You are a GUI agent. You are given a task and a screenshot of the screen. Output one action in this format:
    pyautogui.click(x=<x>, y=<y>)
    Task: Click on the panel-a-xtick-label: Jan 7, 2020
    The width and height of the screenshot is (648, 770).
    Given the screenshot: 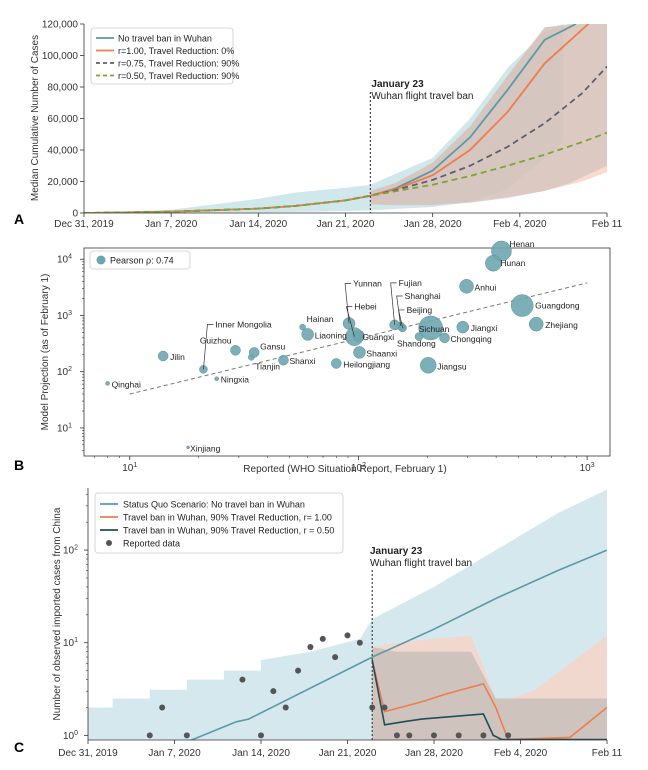 What is the action you would take?
    pyautogui.click(x=171, y=224)
    